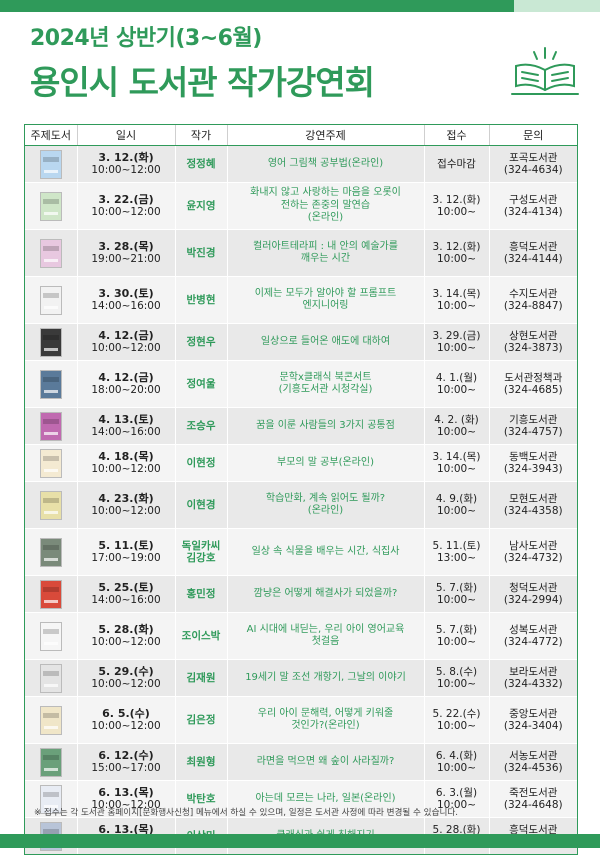 The height and width of the screenshot is (855, 600). What do you see at coordinates (125, 384) in the screenshot?
I see `datetime-cell: 4. 12.(금) 18:00~20:00` at bounding box center [125, 384].